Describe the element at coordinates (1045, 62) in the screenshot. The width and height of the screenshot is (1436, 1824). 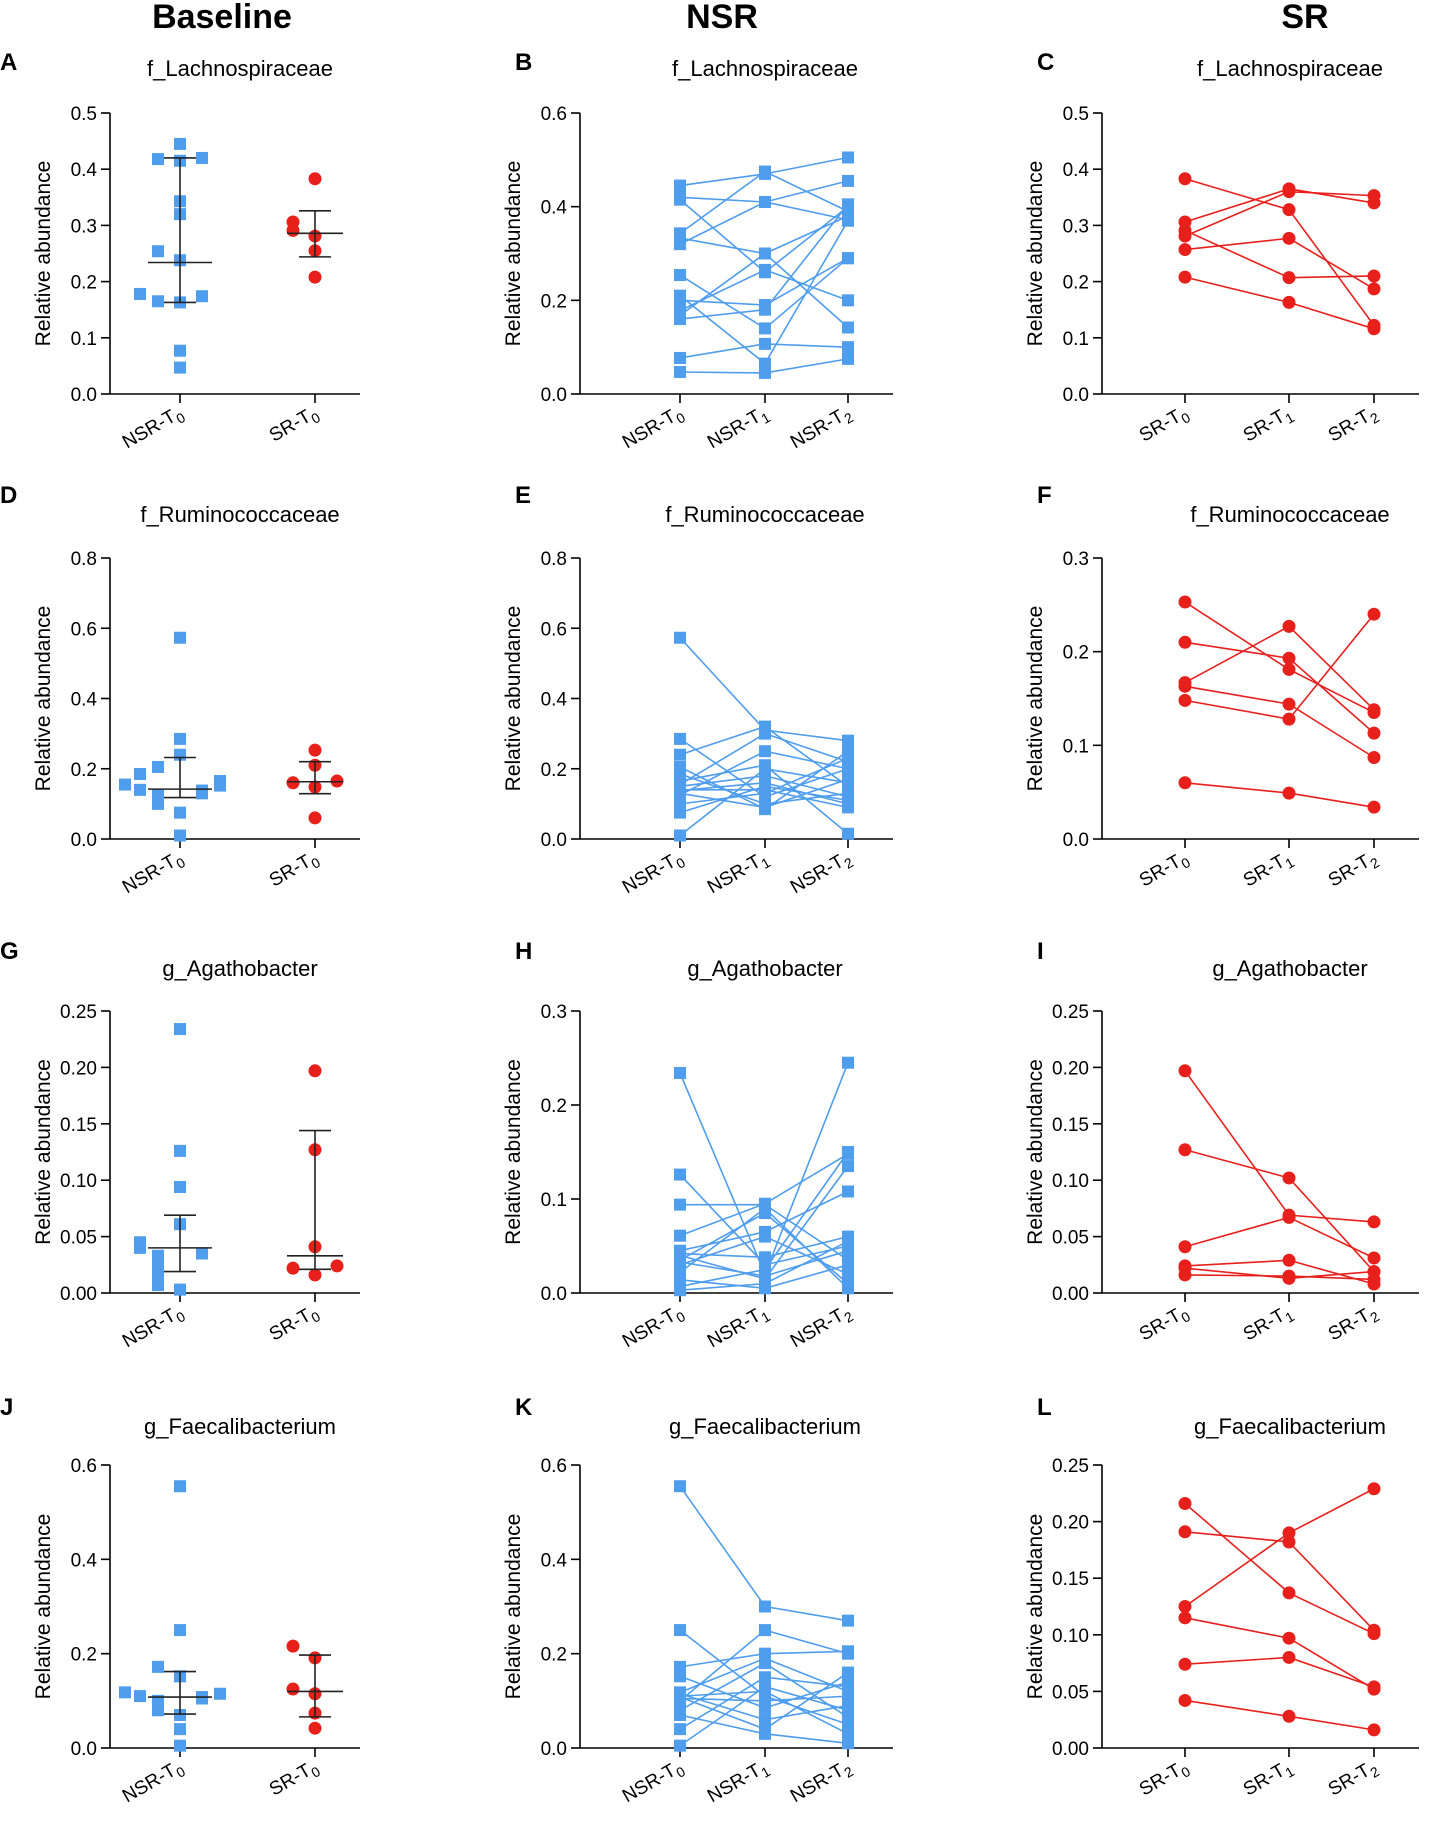
I see `panel-letter: C` at that location.